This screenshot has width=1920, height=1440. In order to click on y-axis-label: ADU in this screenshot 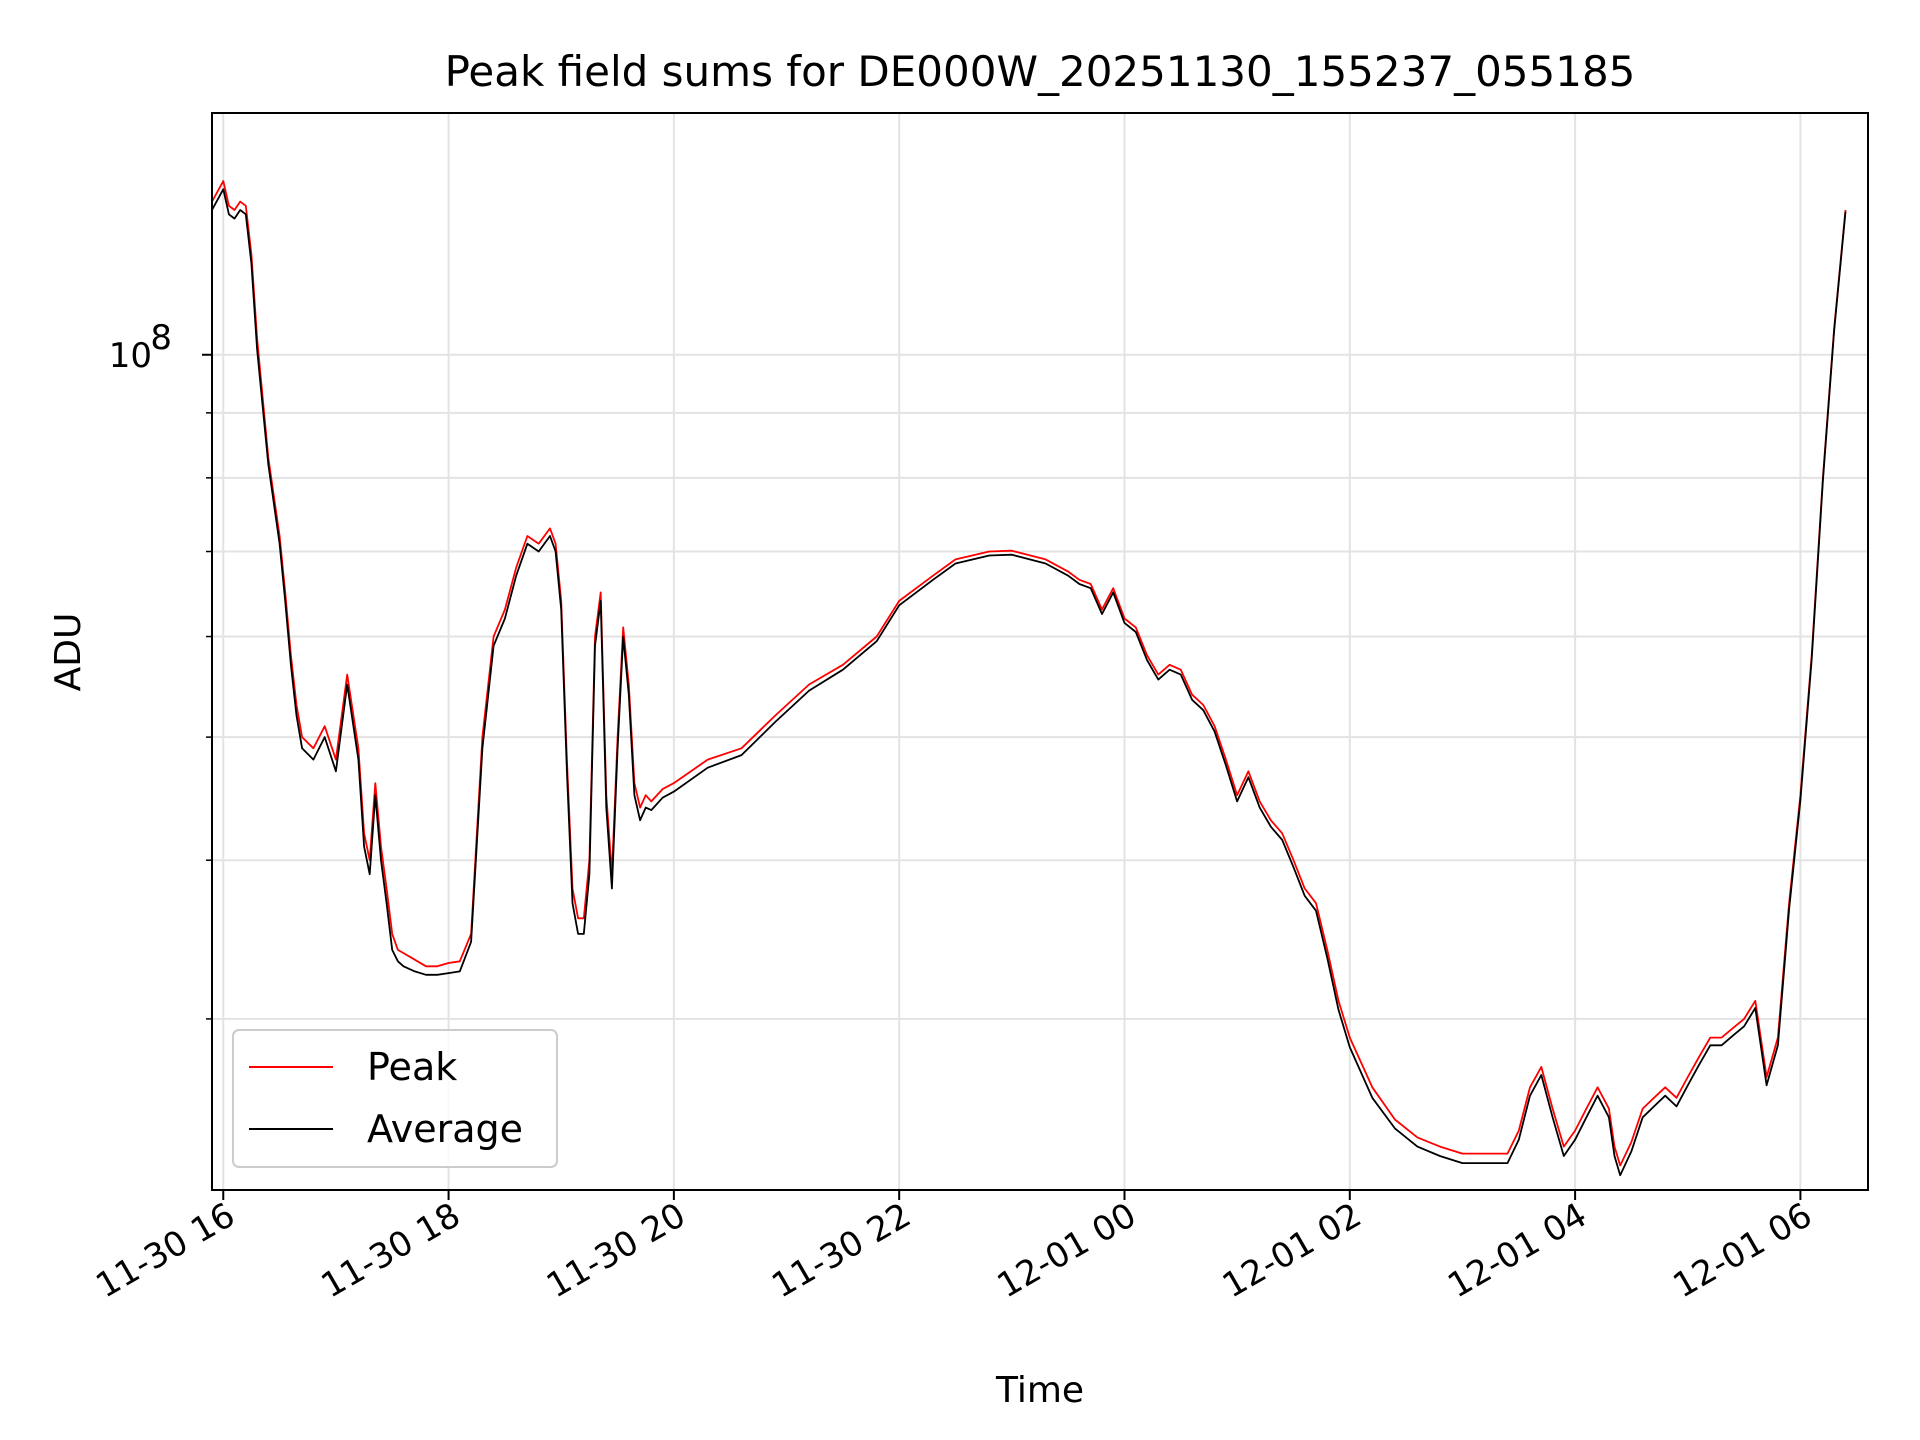, I will do `click(68, 652)`.